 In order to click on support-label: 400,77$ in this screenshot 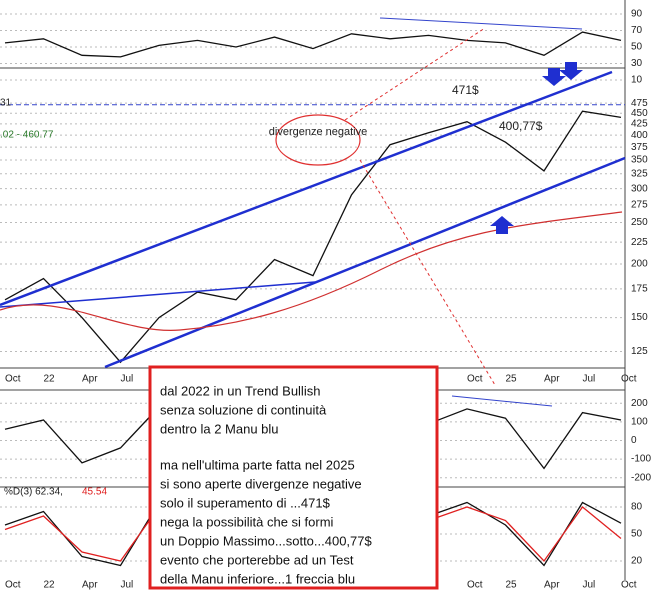, I will do `click(521, 126)`.